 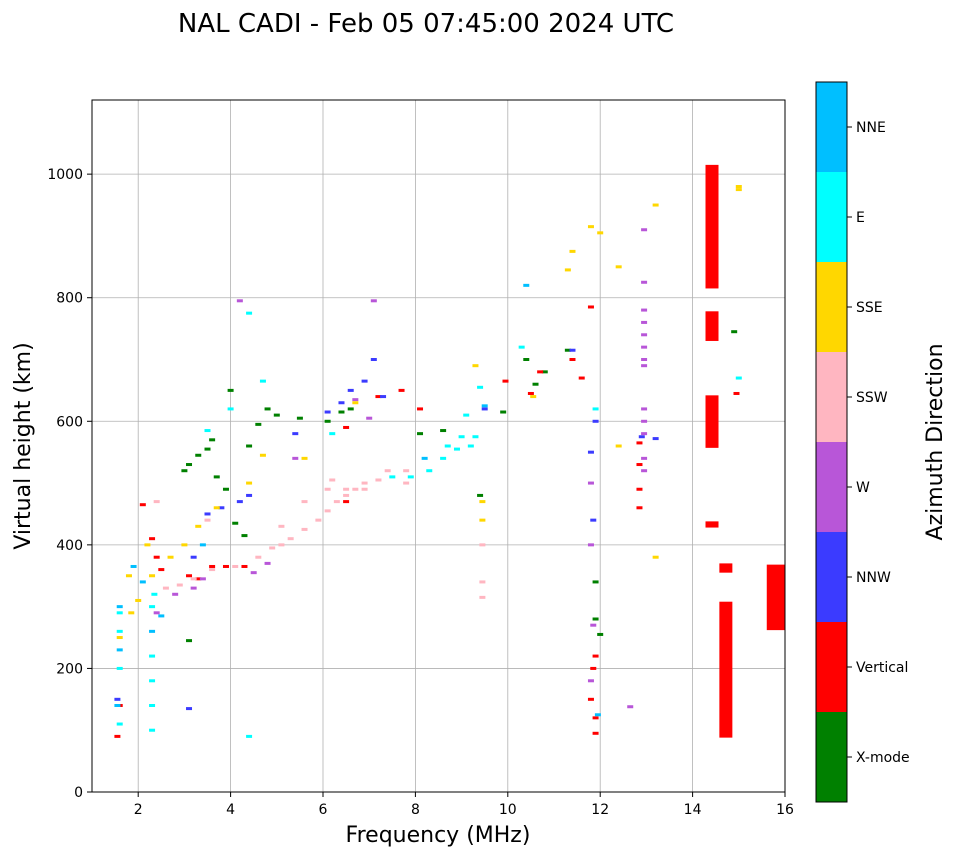 What do you see at coordinates (785, 810) in the screenshot?
I see `x-tick-label: 16` at bounding box center [785, 810].